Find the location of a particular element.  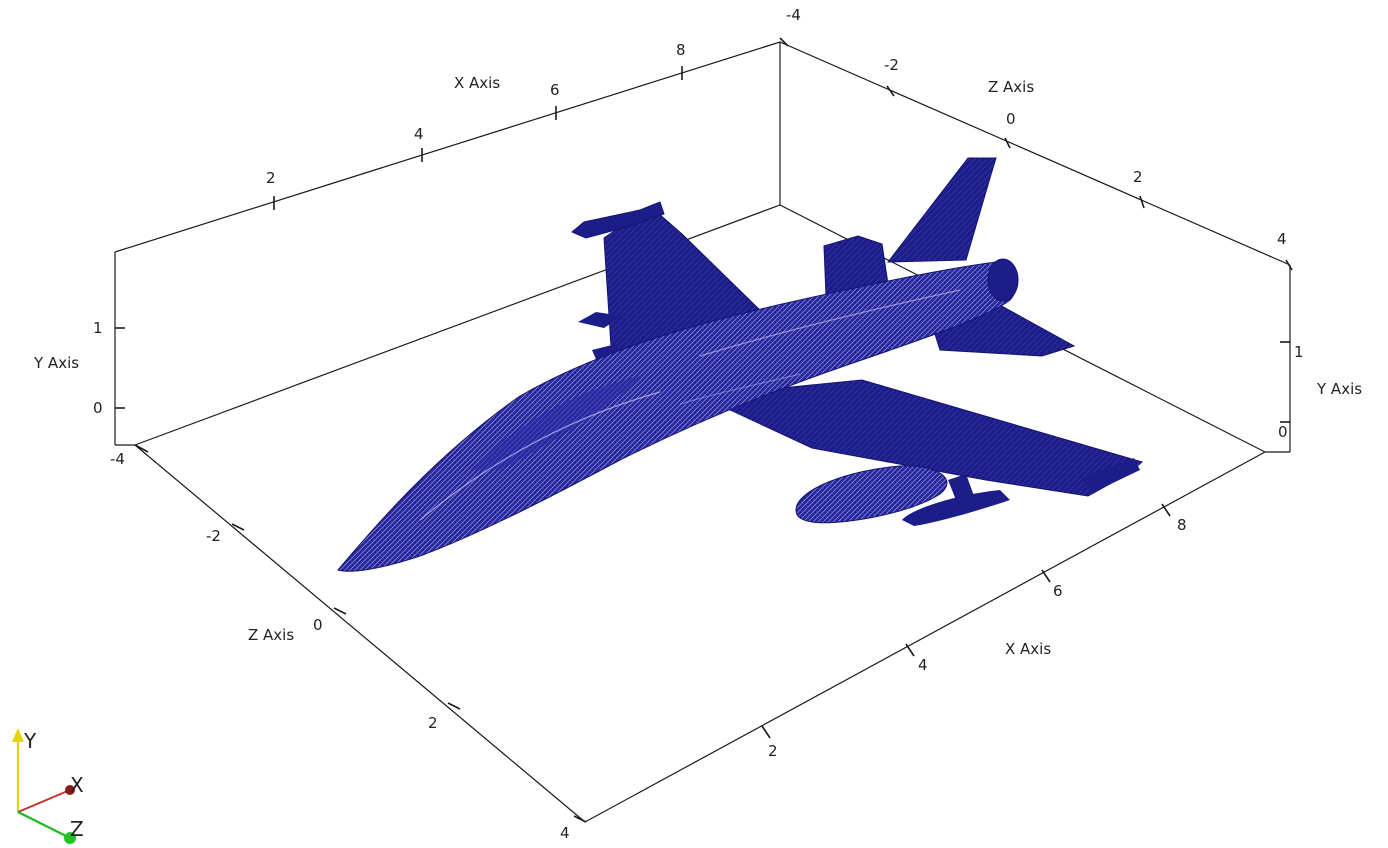

x-bottom-tick-4: 4 is located at coordinates (923, 665).